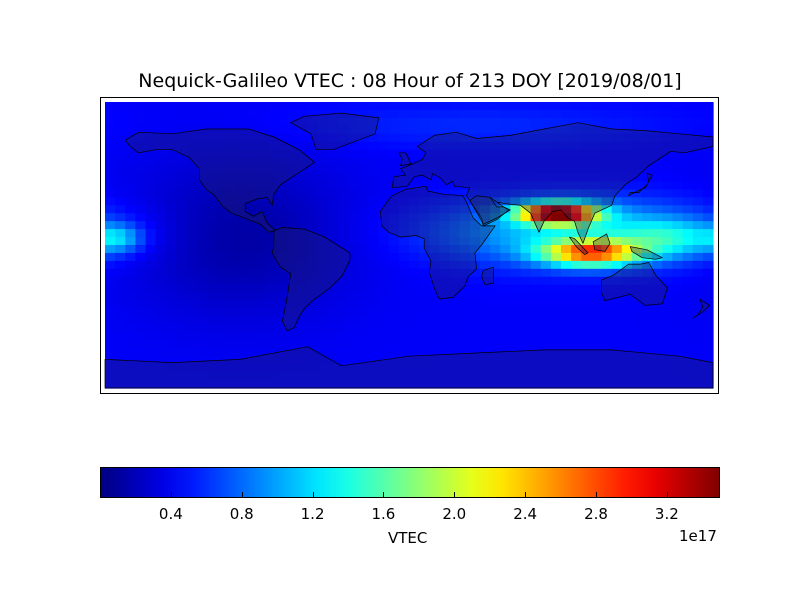 The image size is (800, 600). What do you see at coordinates (701, 308) in the screenshot?
I see `landmass-new-zealand` at bounding box center [701, 308].